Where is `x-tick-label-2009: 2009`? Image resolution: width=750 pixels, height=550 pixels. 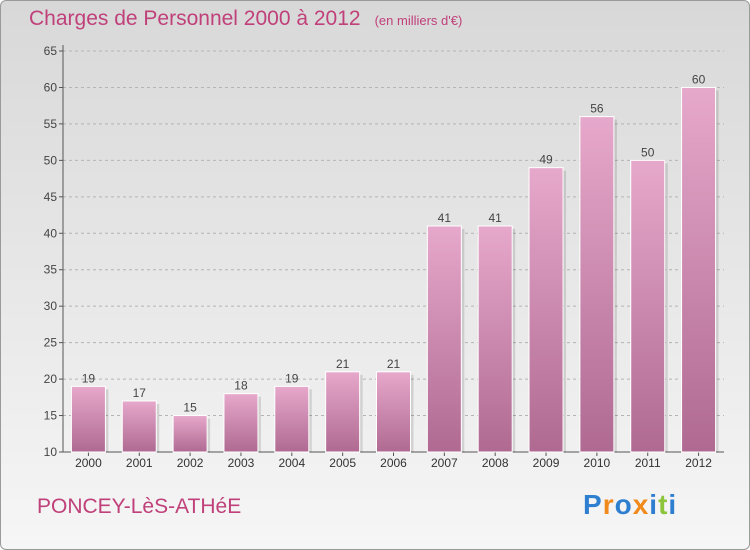
x-tick-label-2009: 2009 is located at coordinates (546, 463).